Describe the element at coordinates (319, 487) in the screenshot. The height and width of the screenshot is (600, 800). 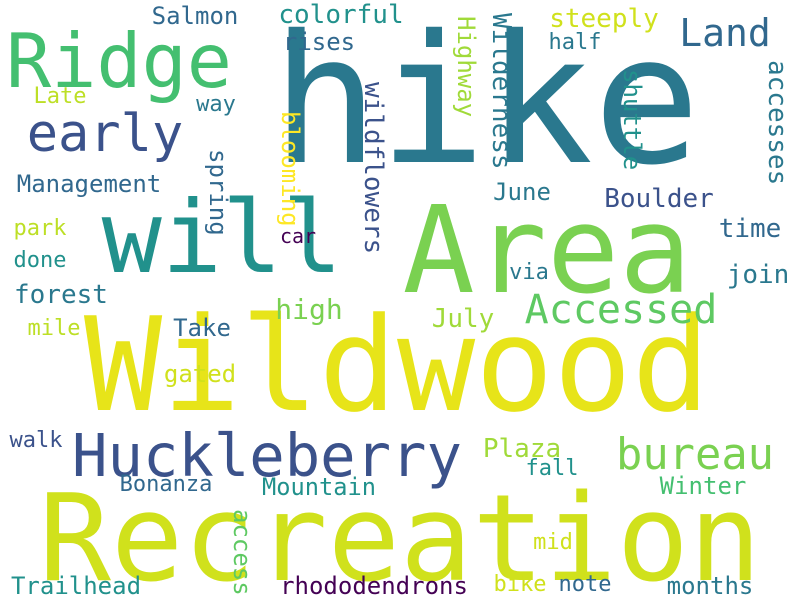
I see `word-mountain: Mountain` at that location.